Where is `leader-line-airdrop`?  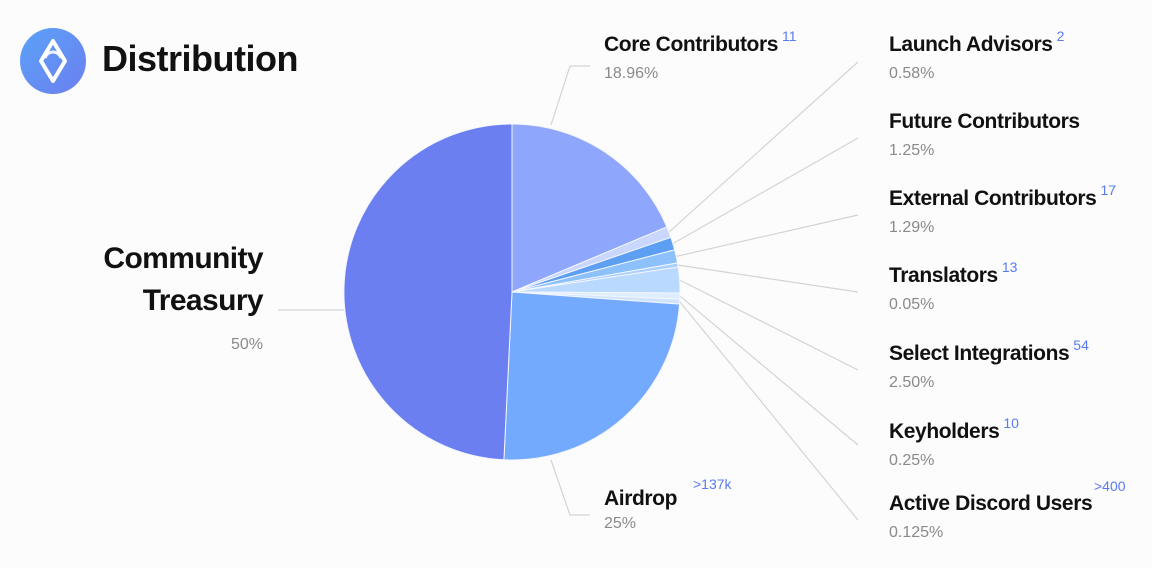
leader-line-airdrop is located at coordinates (570, 487).